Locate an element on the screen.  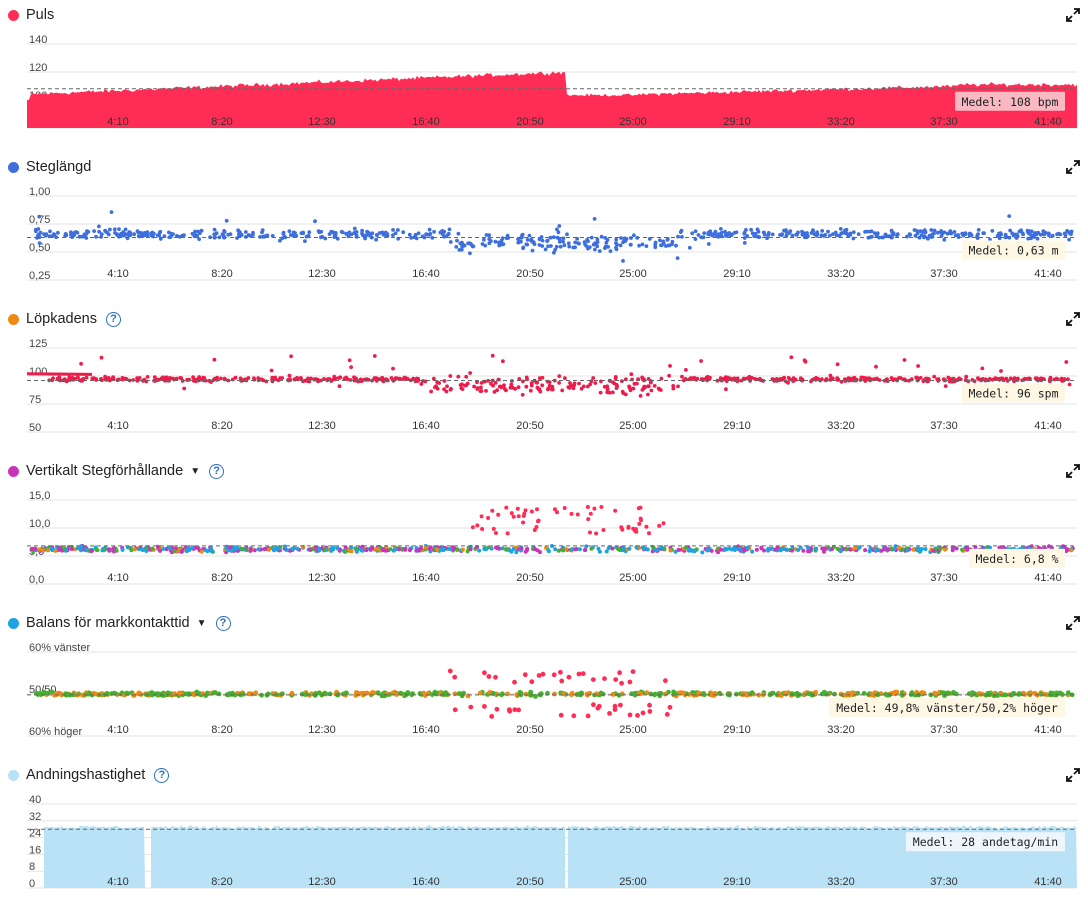
x-tick-label: 12:30 is located at coordinates (322, 730).